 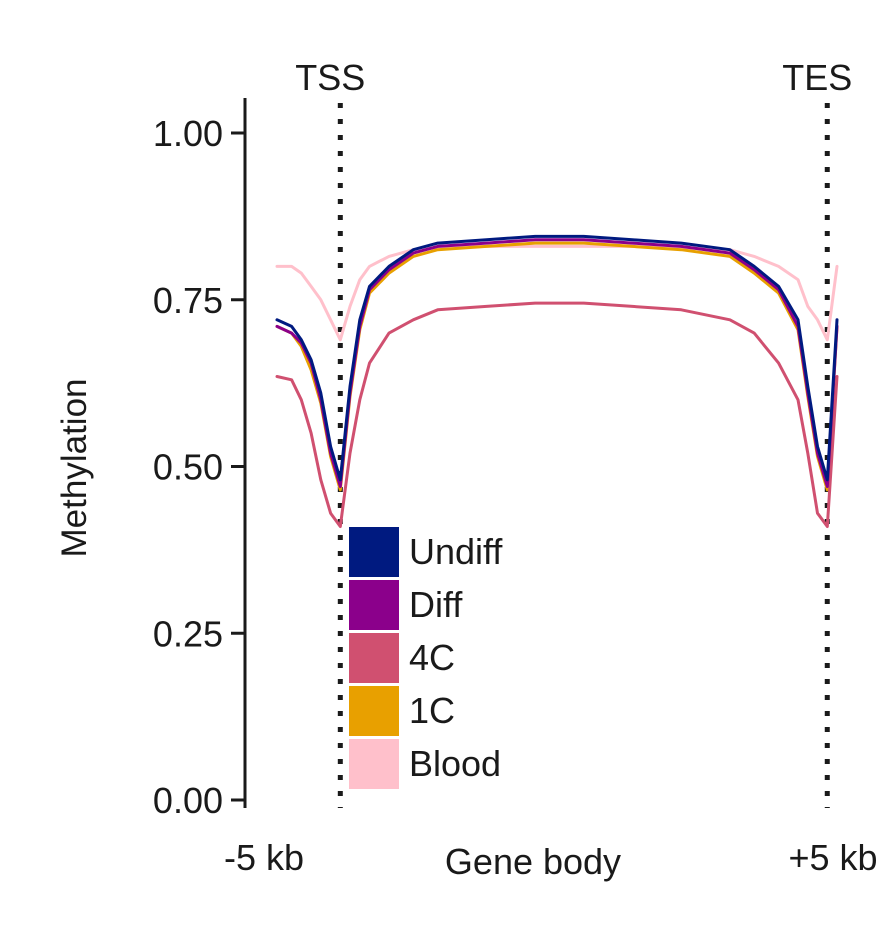 What do you see at coordinates (330, 77) in the screenshot?
I see `marker-label-tss: TSS` at bounding box center [330, 77].